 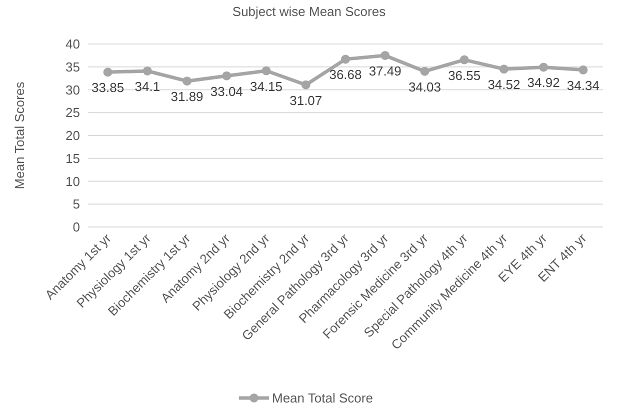 I want to click on data-label: 36.68, so click(x=345, y=74).